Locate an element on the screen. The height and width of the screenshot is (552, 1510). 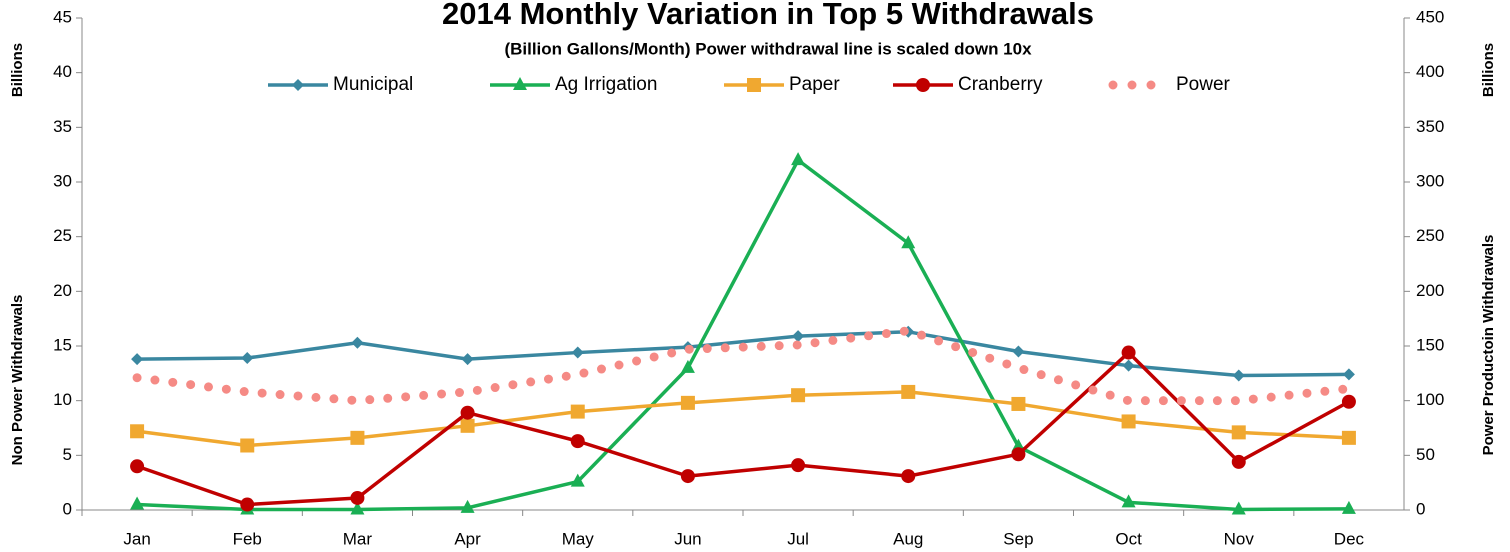
y-tick-label: 35 is located at coordinates (62, 126).